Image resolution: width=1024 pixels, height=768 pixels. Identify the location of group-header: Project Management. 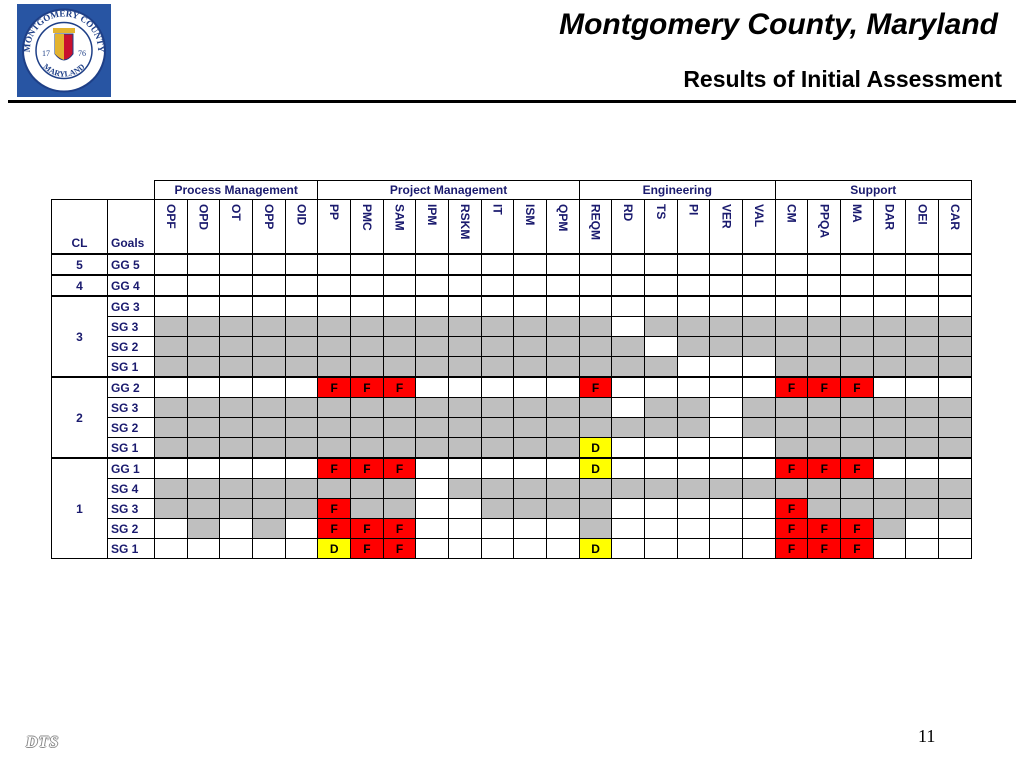
(448, 190).